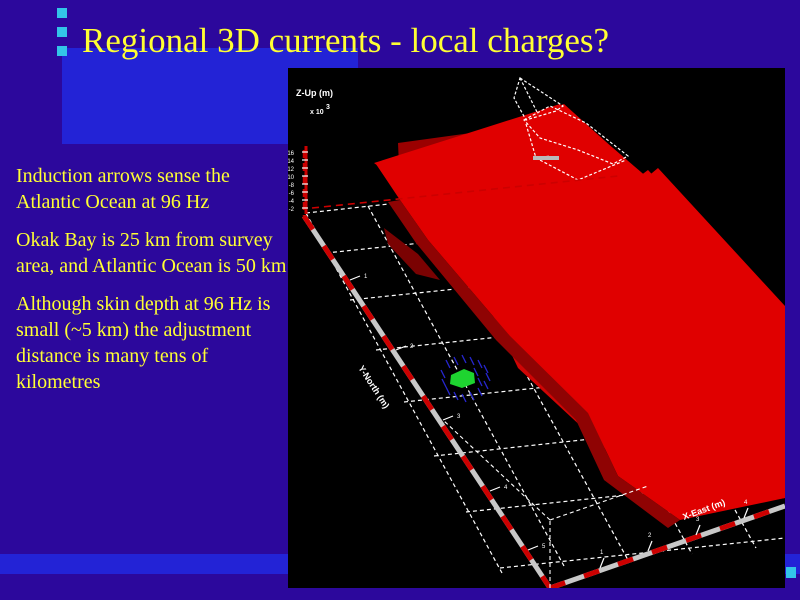  Describe the element at coordinates (292, 210) in the screenshot. I see `z-tick-label: -2` at that location.